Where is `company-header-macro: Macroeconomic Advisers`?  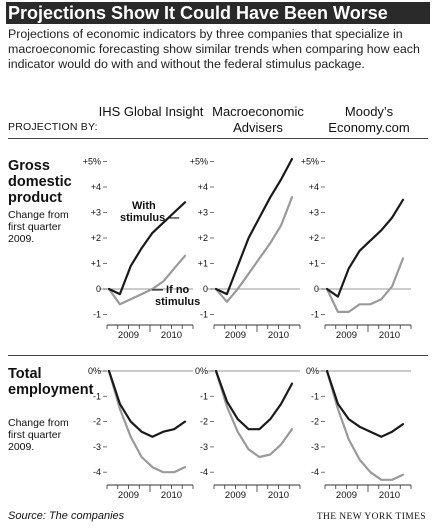
company-header-macro: Macroeconomic Advisers is located at coordinates (258, 119).